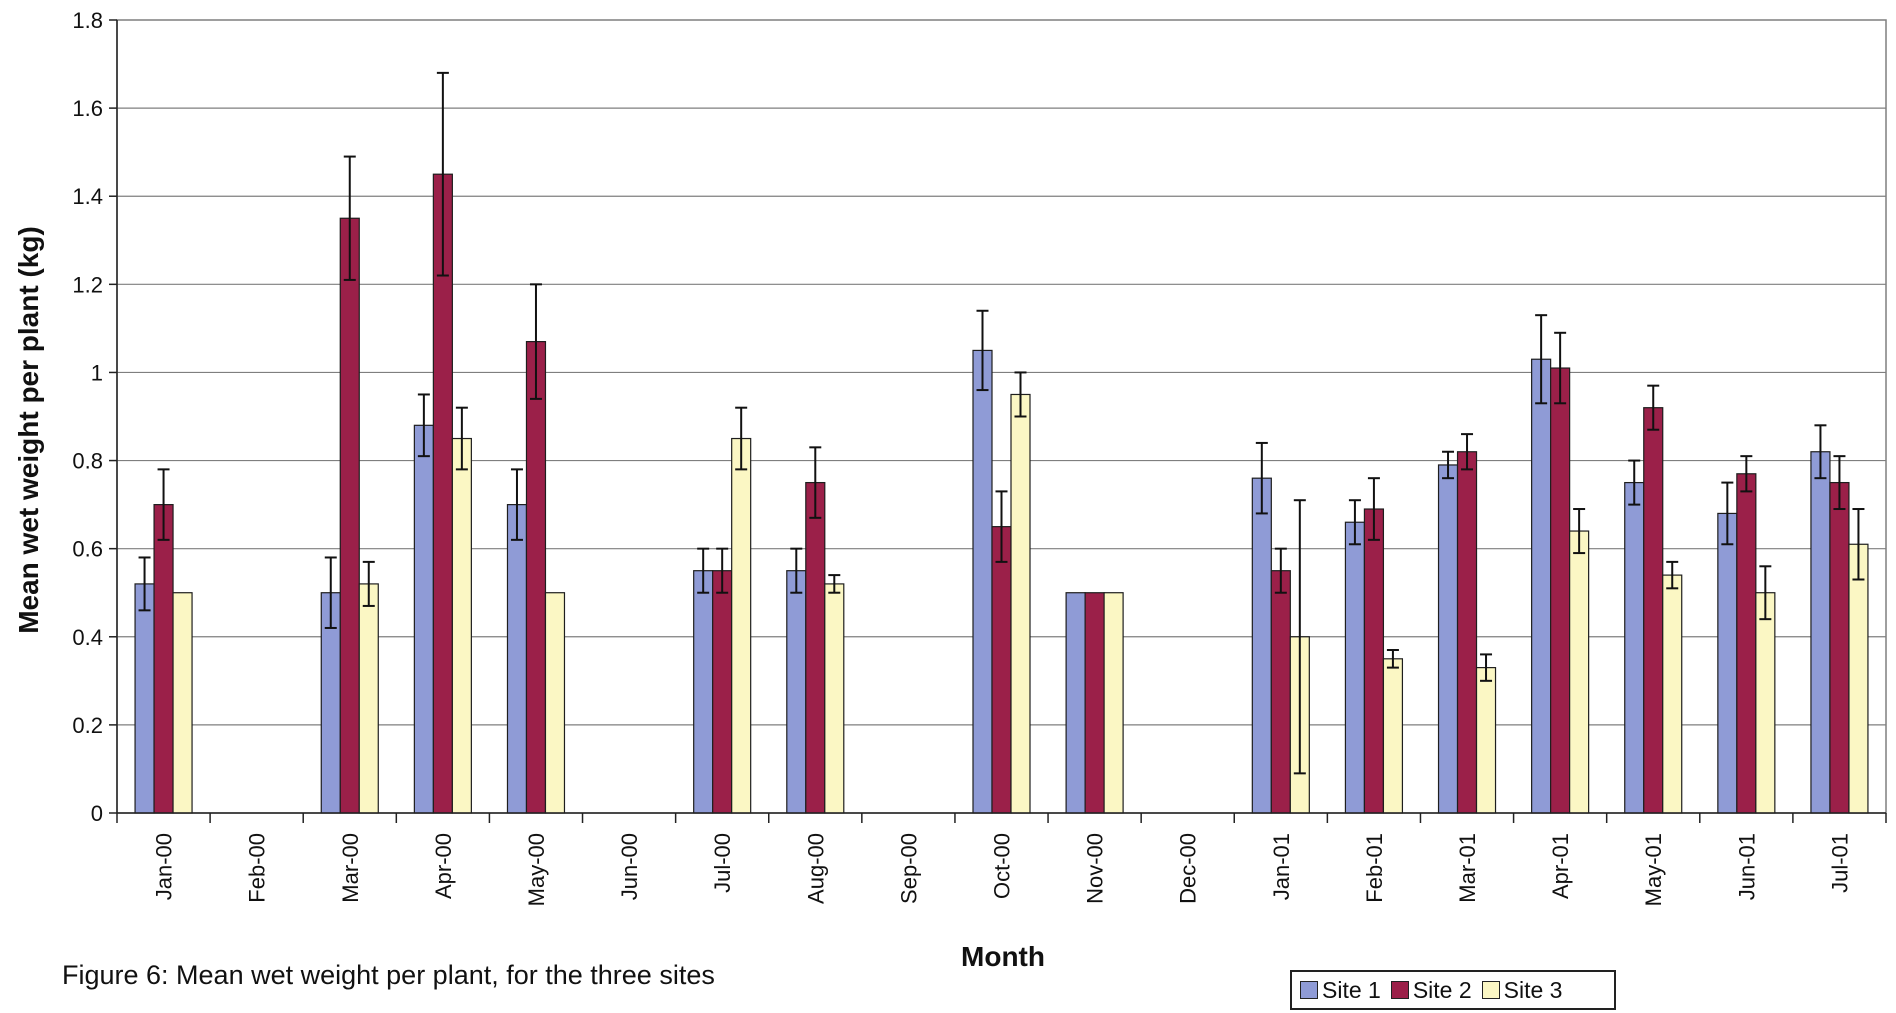 The image size is (1896, 1013). I want to click on y-tick-label-0-8: 0.8, so click(87, 461).